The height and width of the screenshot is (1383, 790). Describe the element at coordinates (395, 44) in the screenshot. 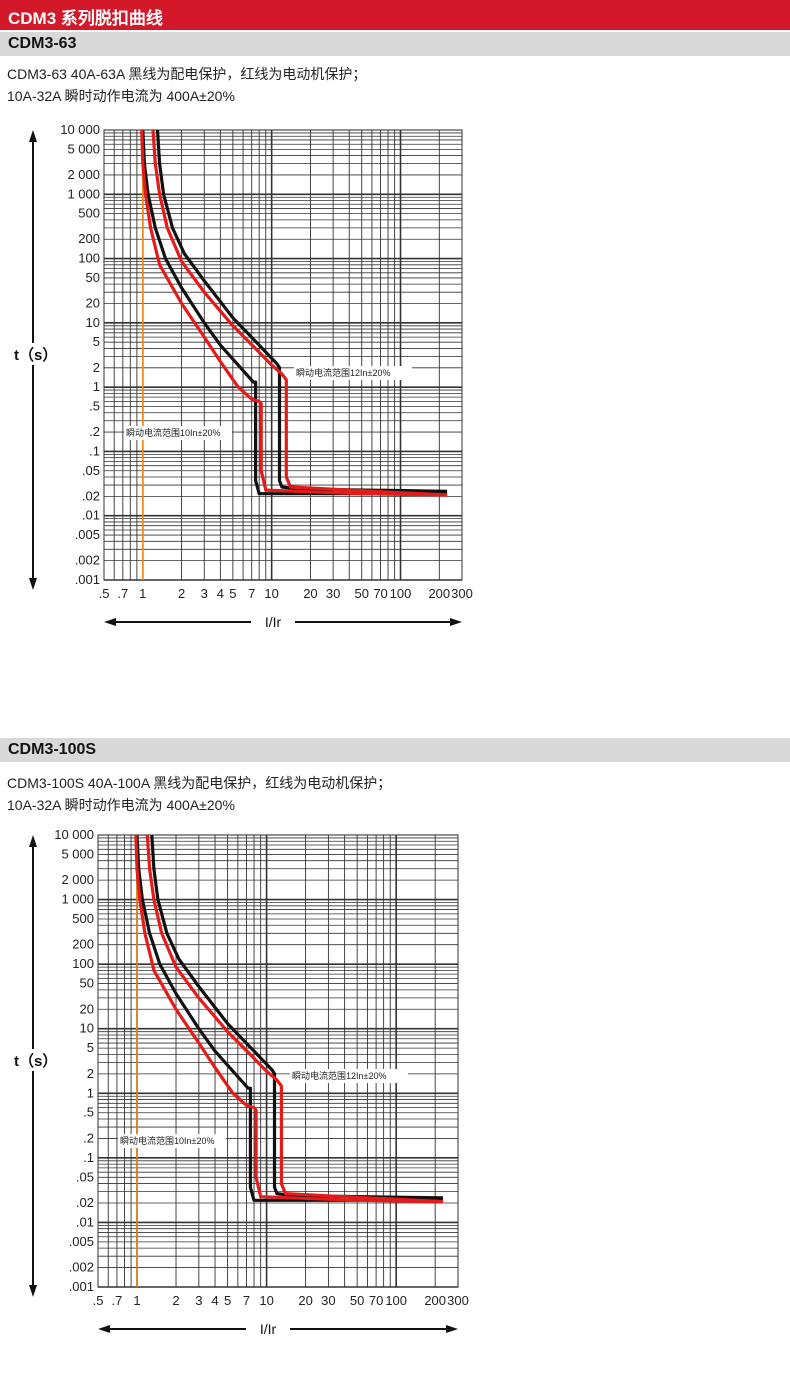

I see `section-heading-bar: CDM3-63` at that location.